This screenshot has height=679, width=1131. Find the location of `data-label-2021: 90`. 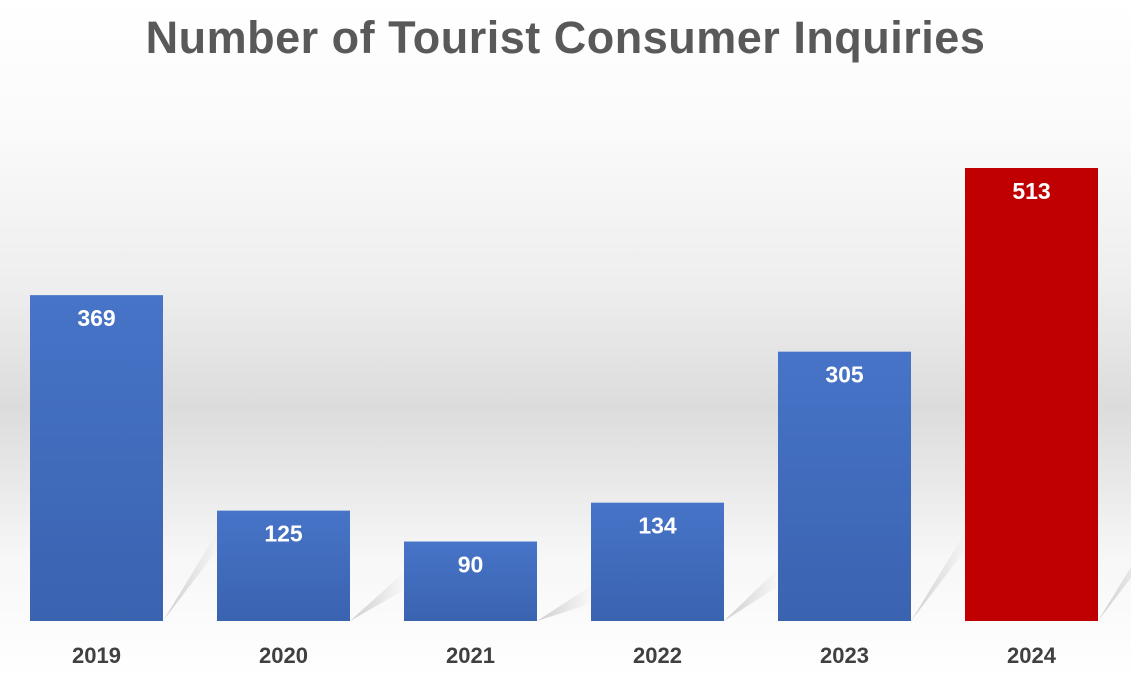

data-label-2021: 90 is located at coordinates (471, 565).